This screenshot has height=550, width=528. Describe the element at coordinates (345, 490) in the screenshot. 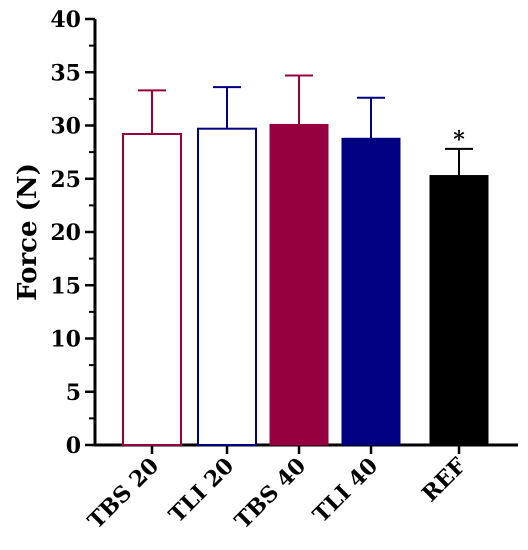

I see `x-tick-label: TLI 40` at that location.